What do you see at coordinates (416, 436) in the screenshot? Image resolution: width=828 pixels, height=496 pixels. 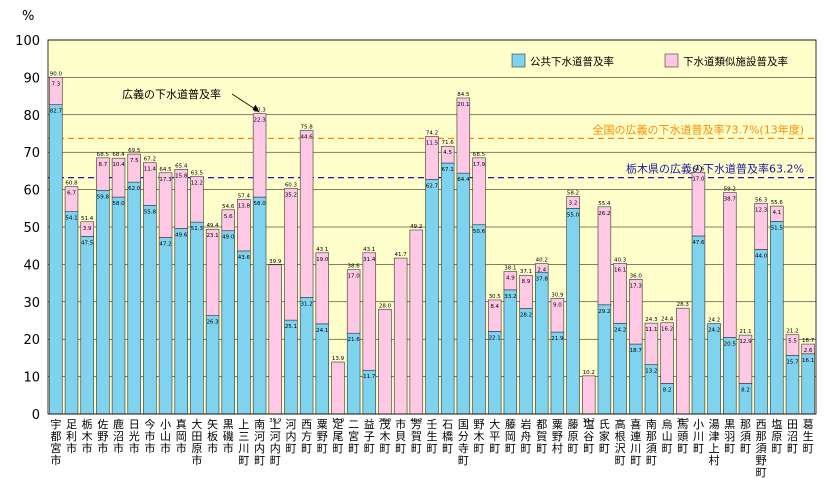 I see `x-tick-label: 芳賀町` at bounding box center [416, 436].